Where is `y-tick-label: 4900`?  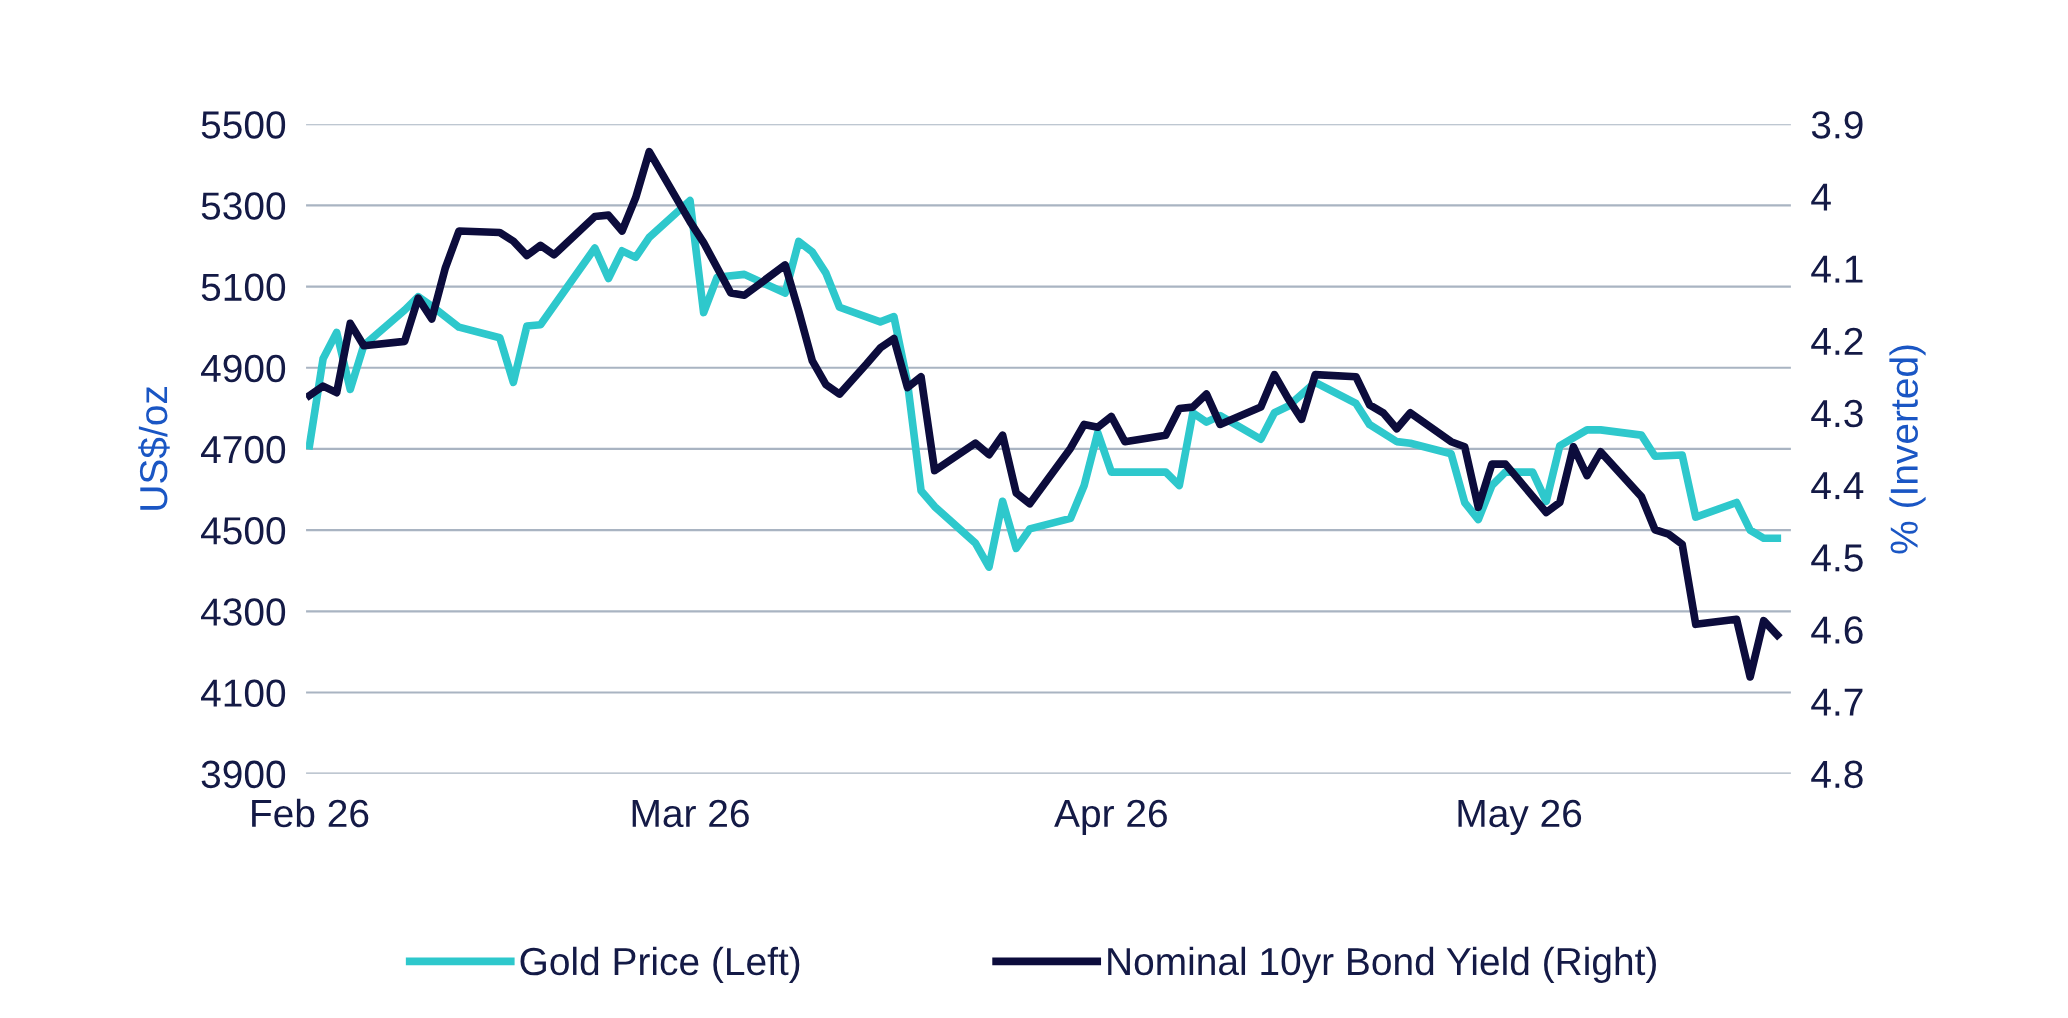
y-tick-label: 4900 is located at coordinates (243, 368).